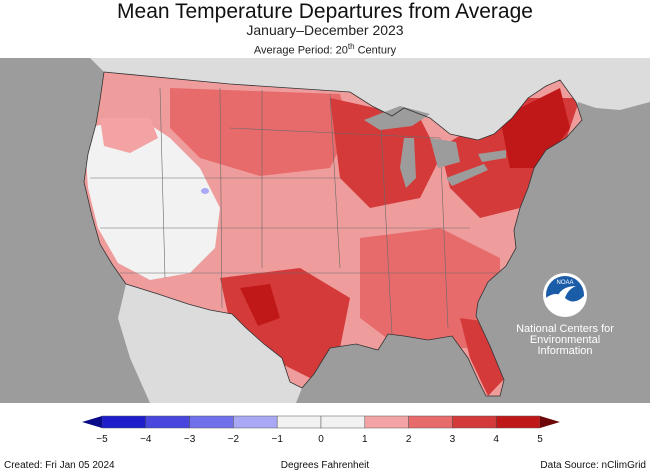  Describe the element at coordinates (325, 465) in the screenshot. I see `legend-unit-label: Degrees Fahrenheit` at that location.